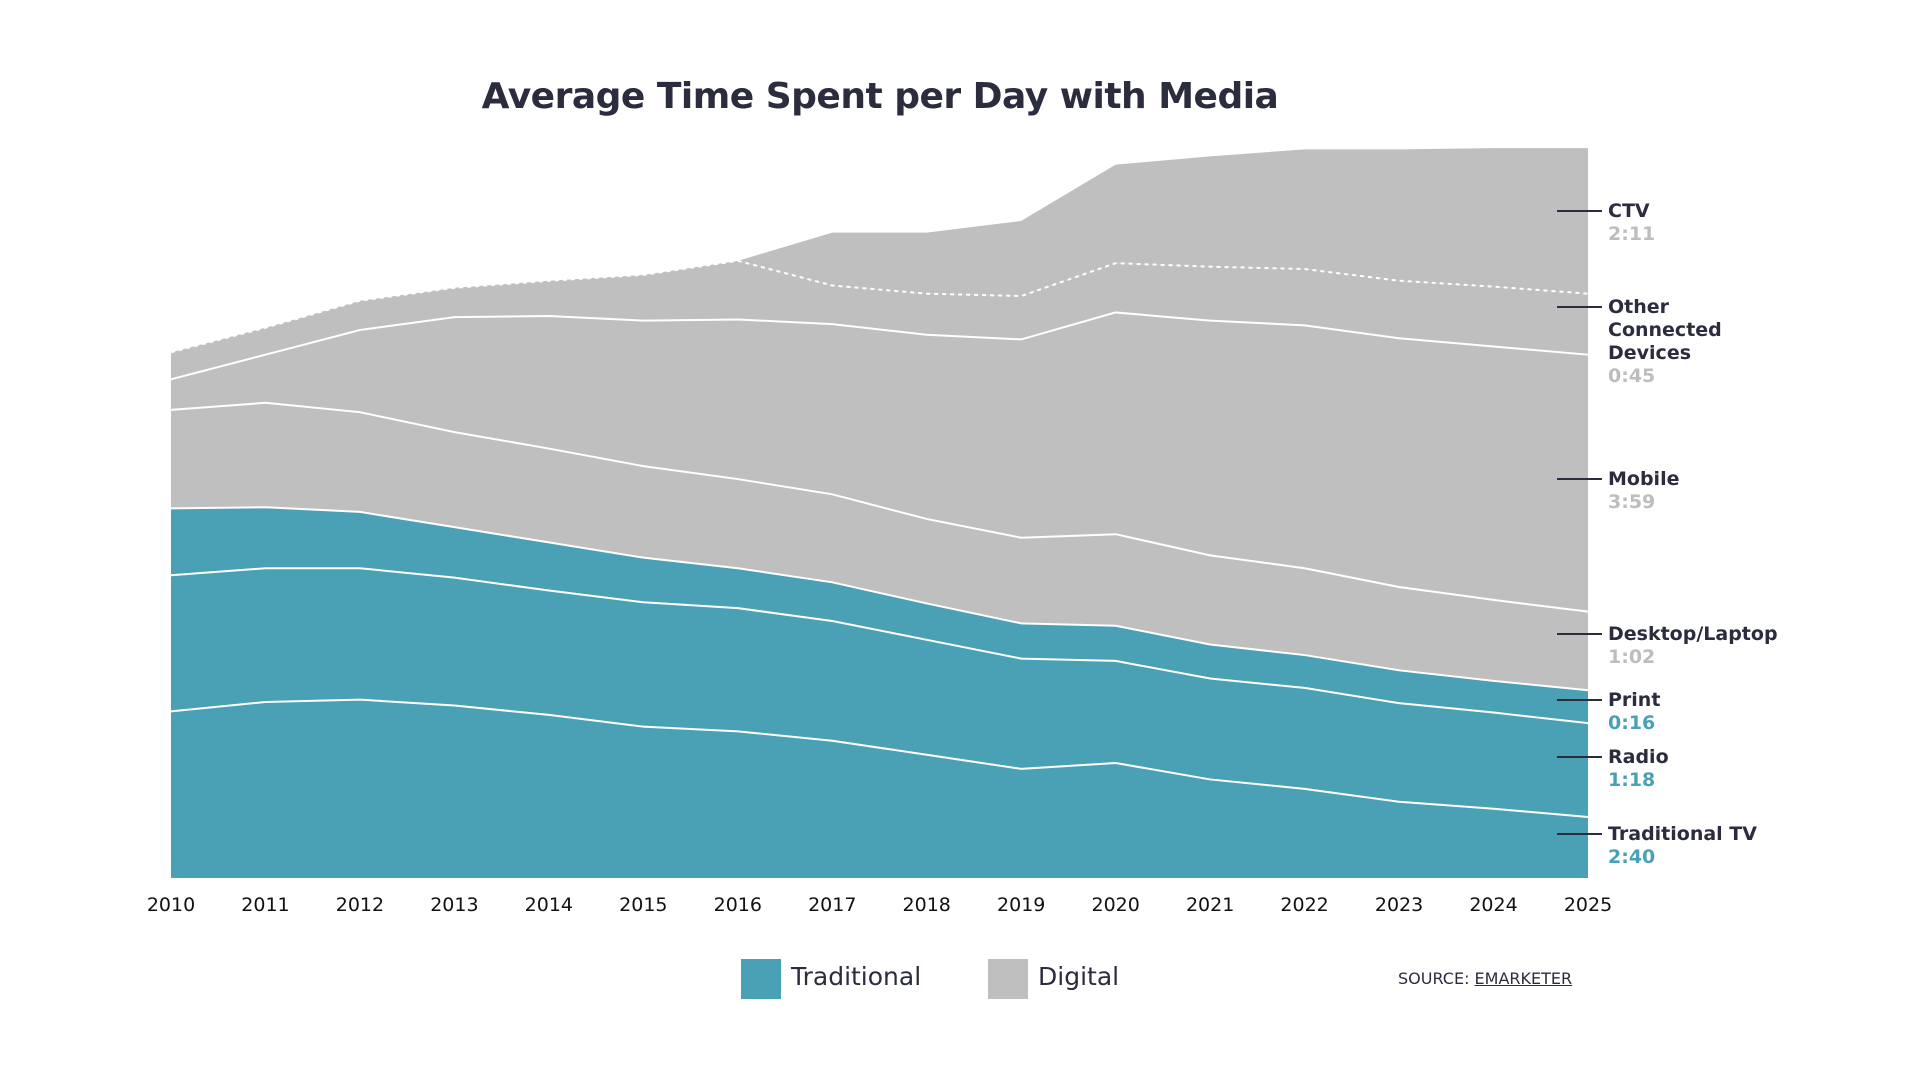 This screenshot has height=1080, width=1920. What do you see at coordinates (1665, 330) in the screenshot?
I see `series-name: Other Connected Devices` at bounding box center [1665, 330].